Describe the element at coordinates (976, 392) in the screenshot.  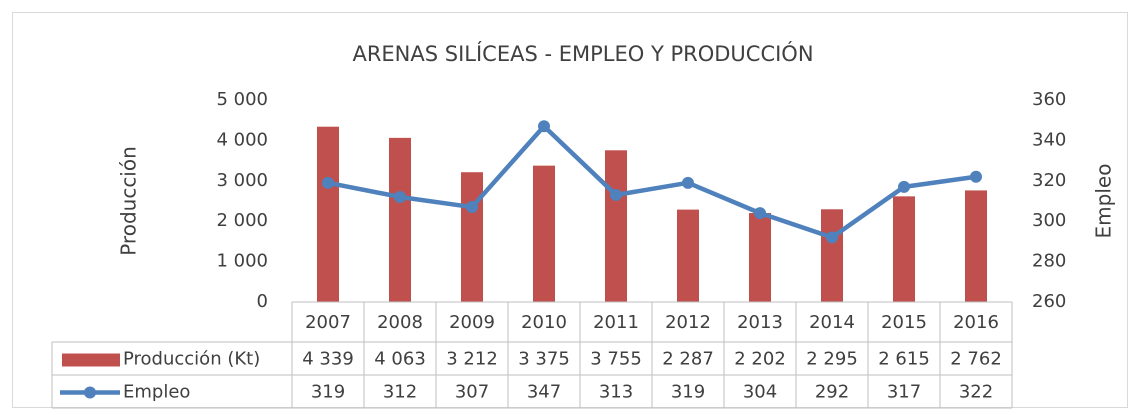
I see `table-value: 322` at that location.